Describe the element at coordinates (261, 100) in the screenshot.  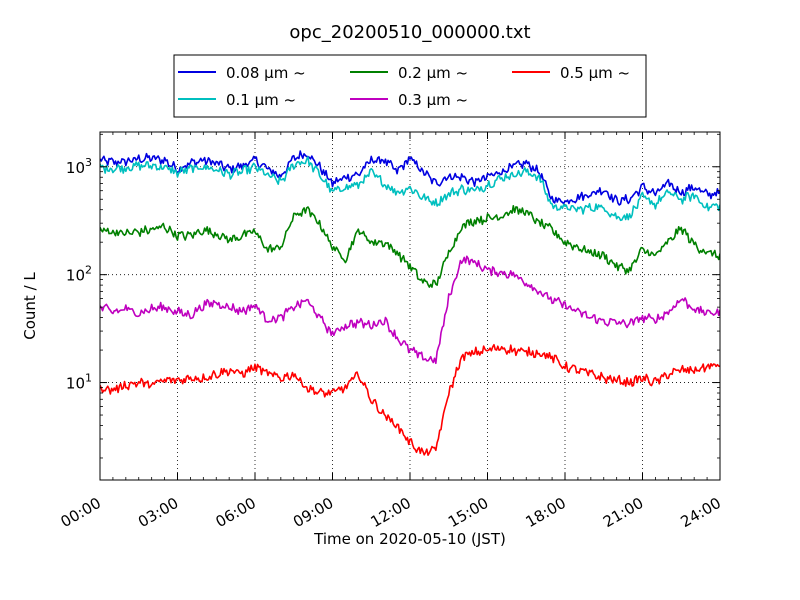
I see `legend-label: 0.1 μm ~` at that location.